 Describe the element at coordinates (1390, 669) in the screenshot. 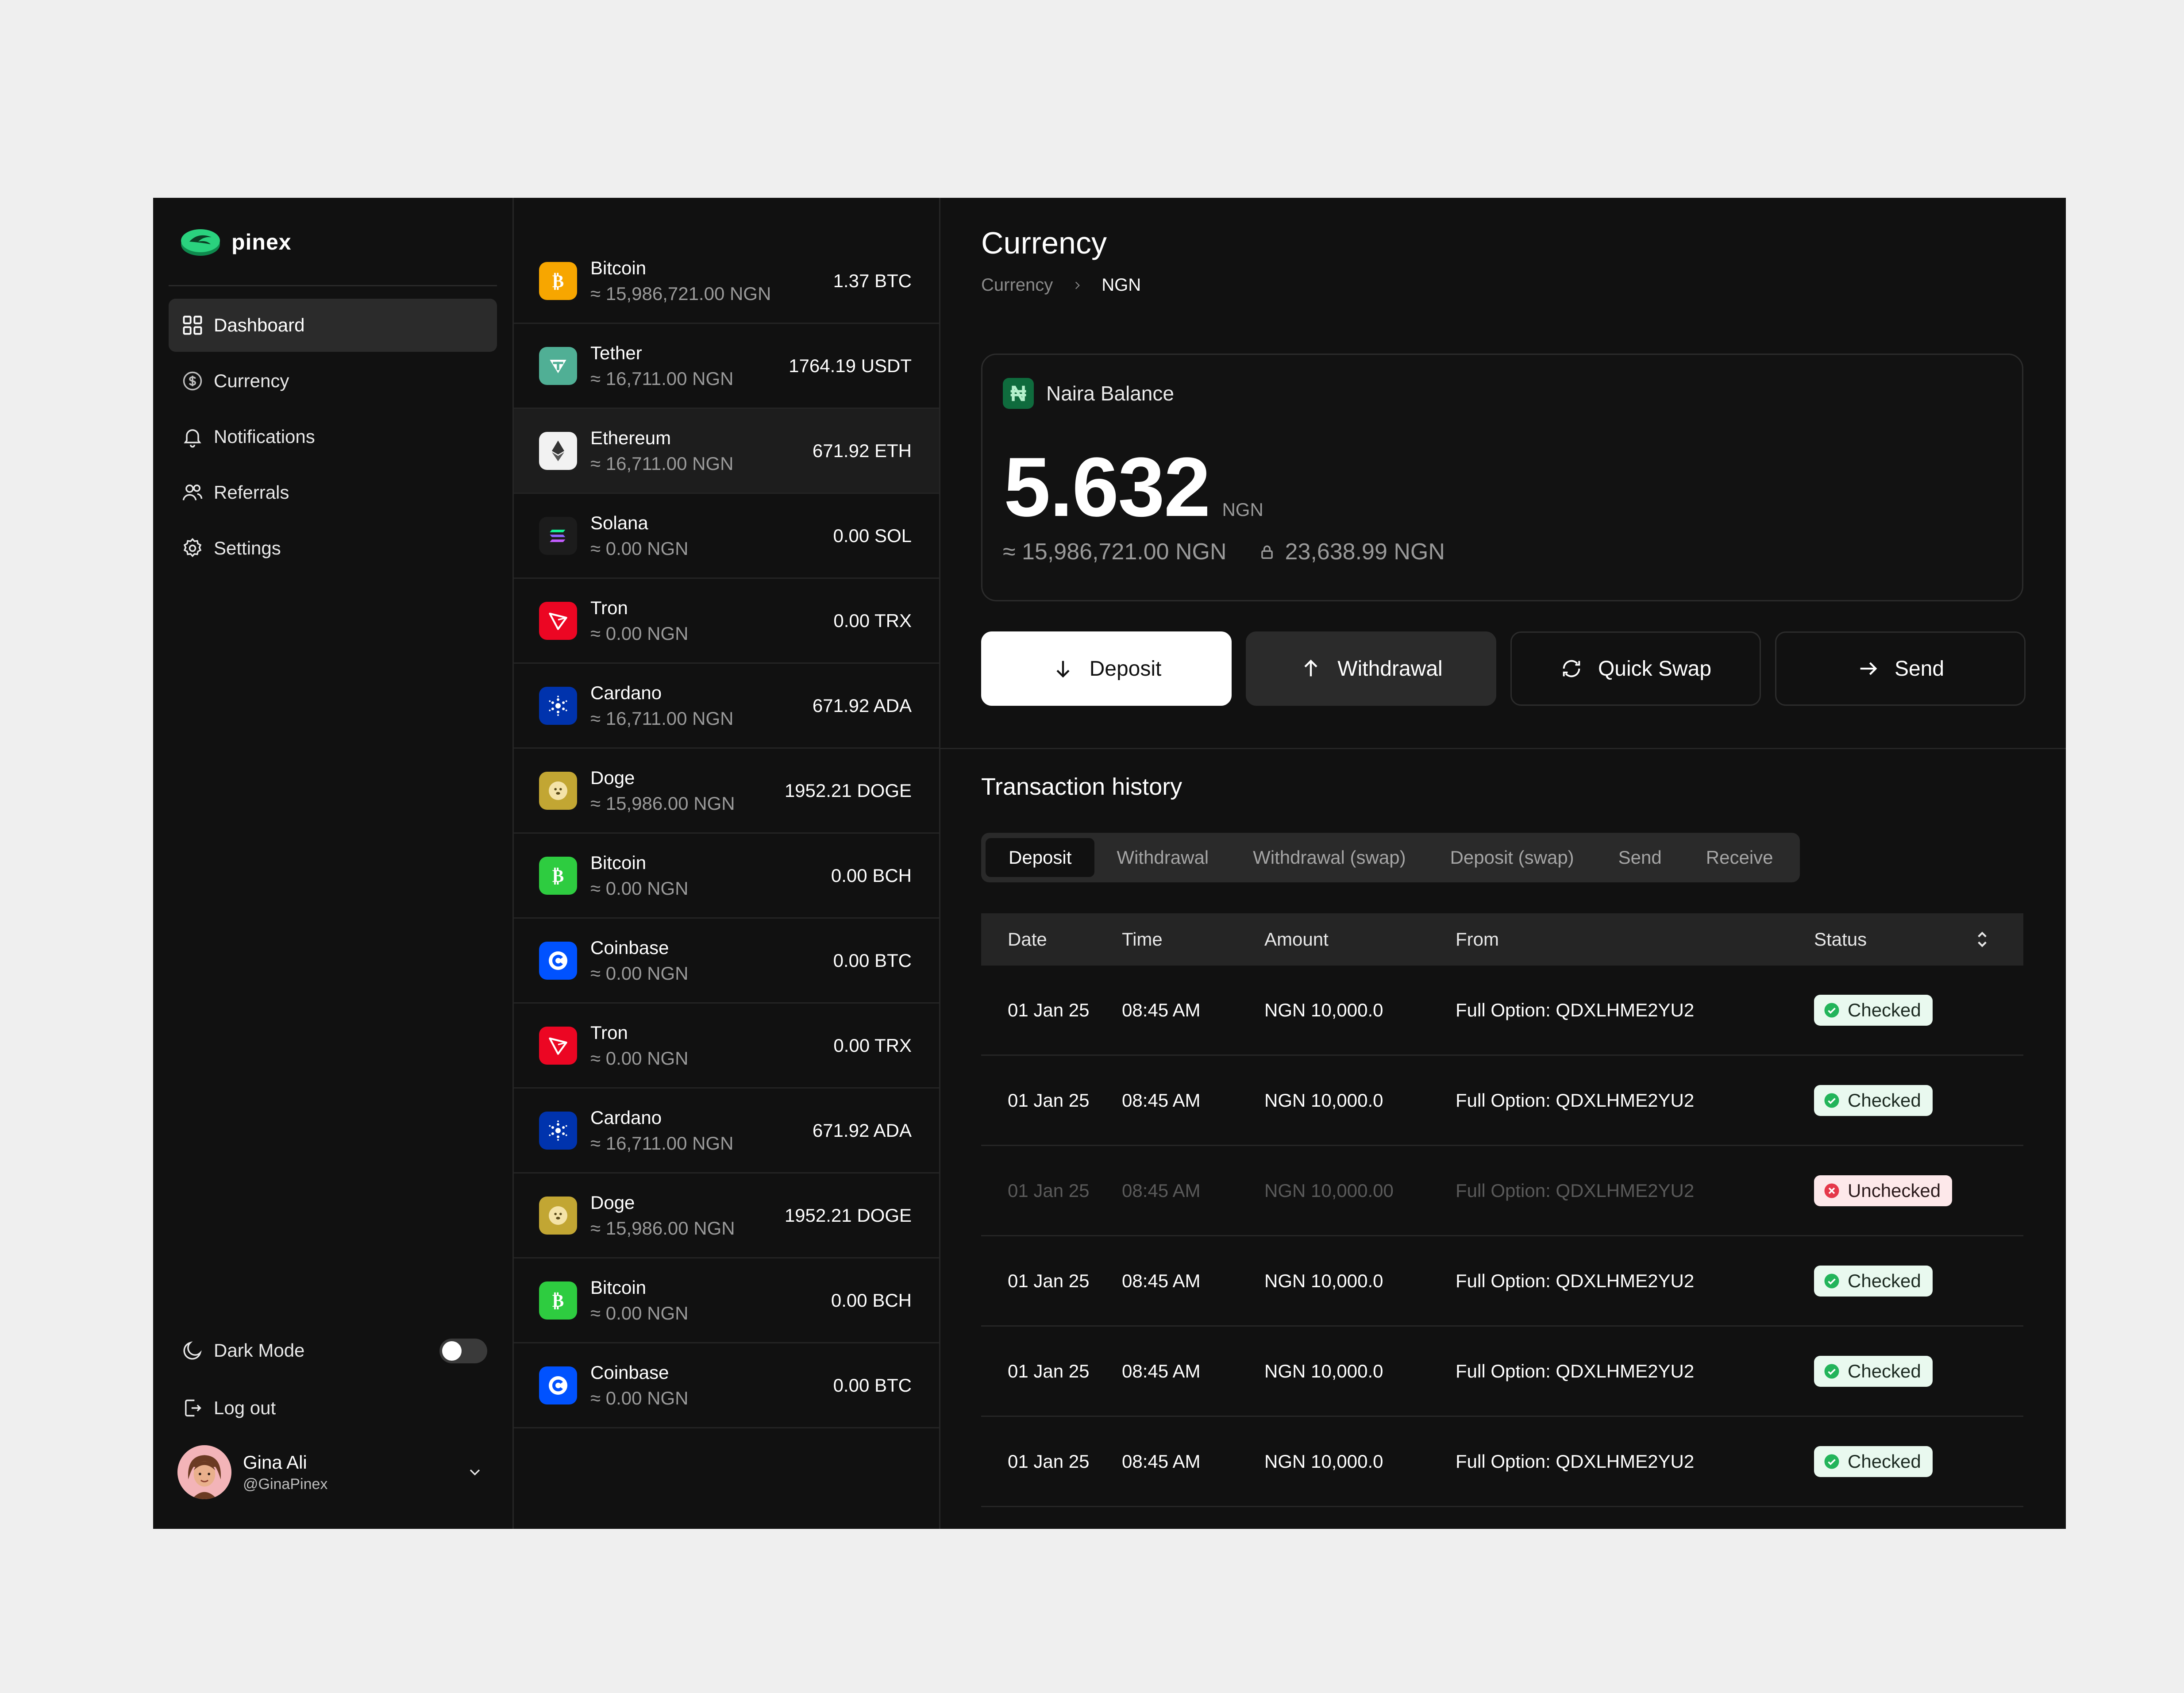

I see `withdrawal-label: Withdrawal` at that location.